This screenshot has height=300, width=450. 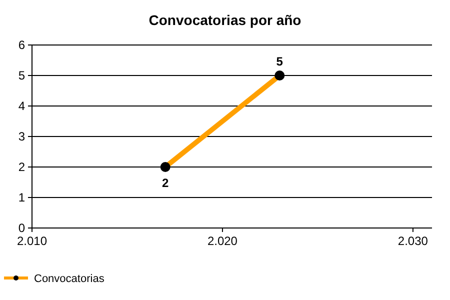 I want to click on chart-title: Convocatorias por año, so click(x=225, y=20).